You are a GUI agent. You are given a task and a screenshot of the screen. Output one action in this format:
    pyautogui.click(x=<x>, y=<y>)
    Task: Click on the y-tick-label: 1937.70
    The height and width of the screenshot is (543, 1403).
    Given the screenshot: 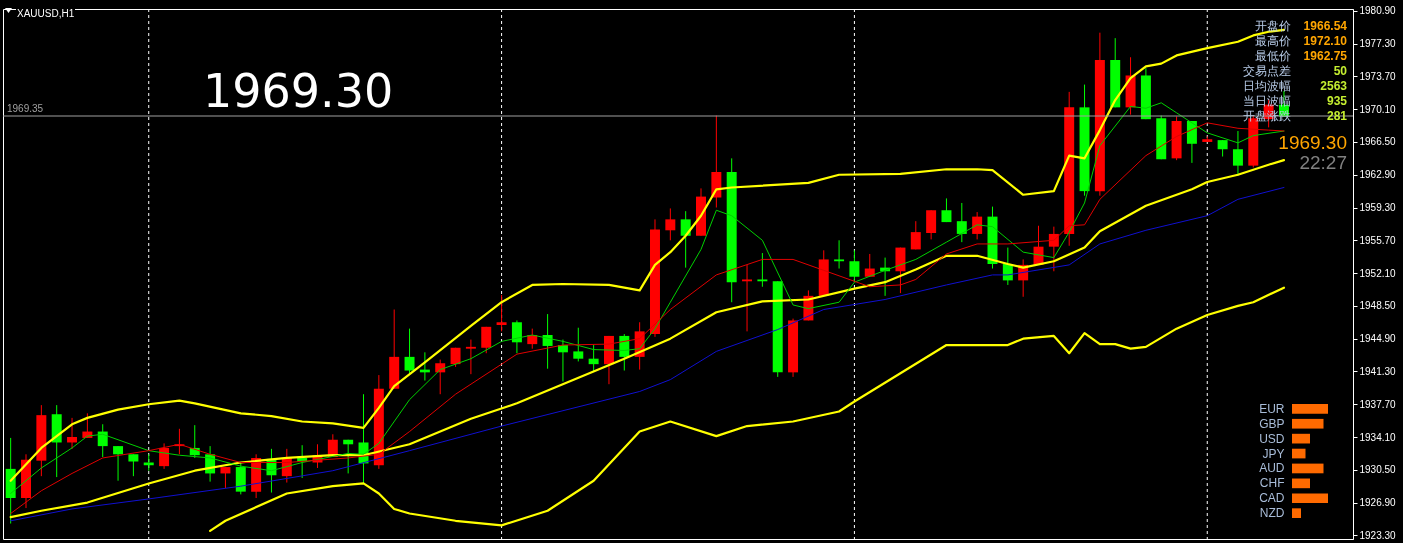 What is the action you would take?
    pyautogui.click(x=1378, y=404)
    